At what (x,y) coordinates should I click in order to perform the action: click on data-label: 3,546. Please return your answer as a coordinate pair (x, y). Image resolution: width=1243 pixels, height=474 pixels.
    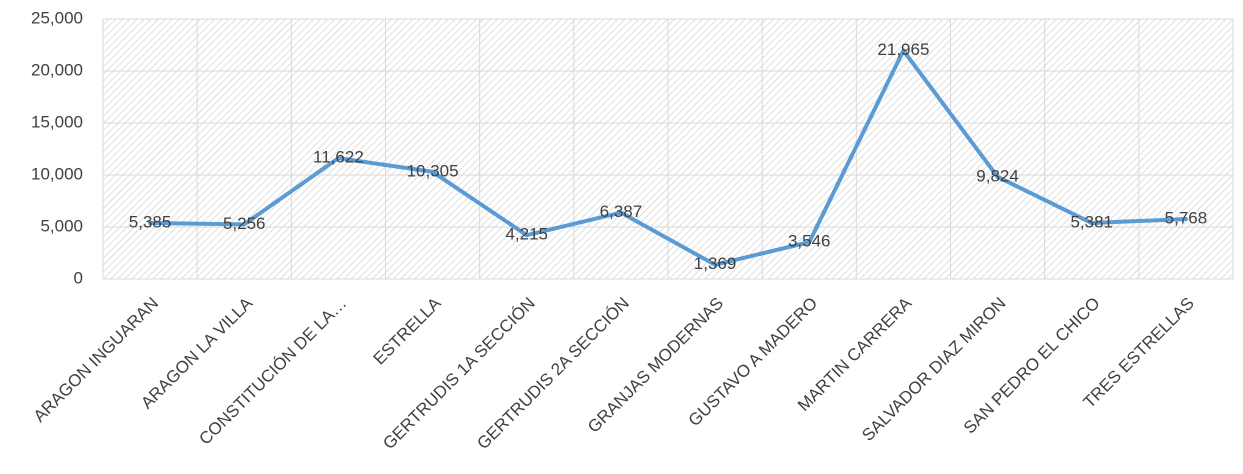
    Looking at the image, I should click on (809, 241).